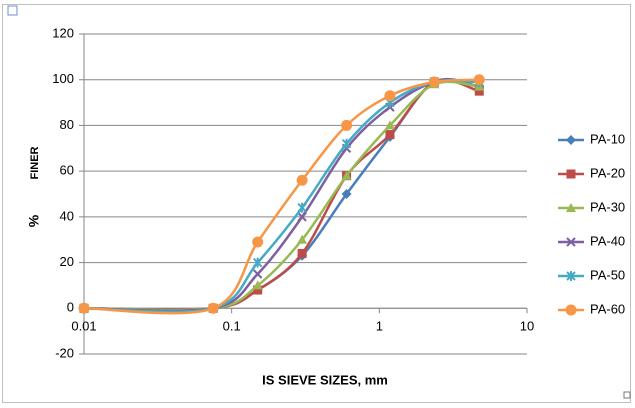  Describe the element at coordinates (527, 326) in the screenshot. I see `x-tick-label: 10` at that location.